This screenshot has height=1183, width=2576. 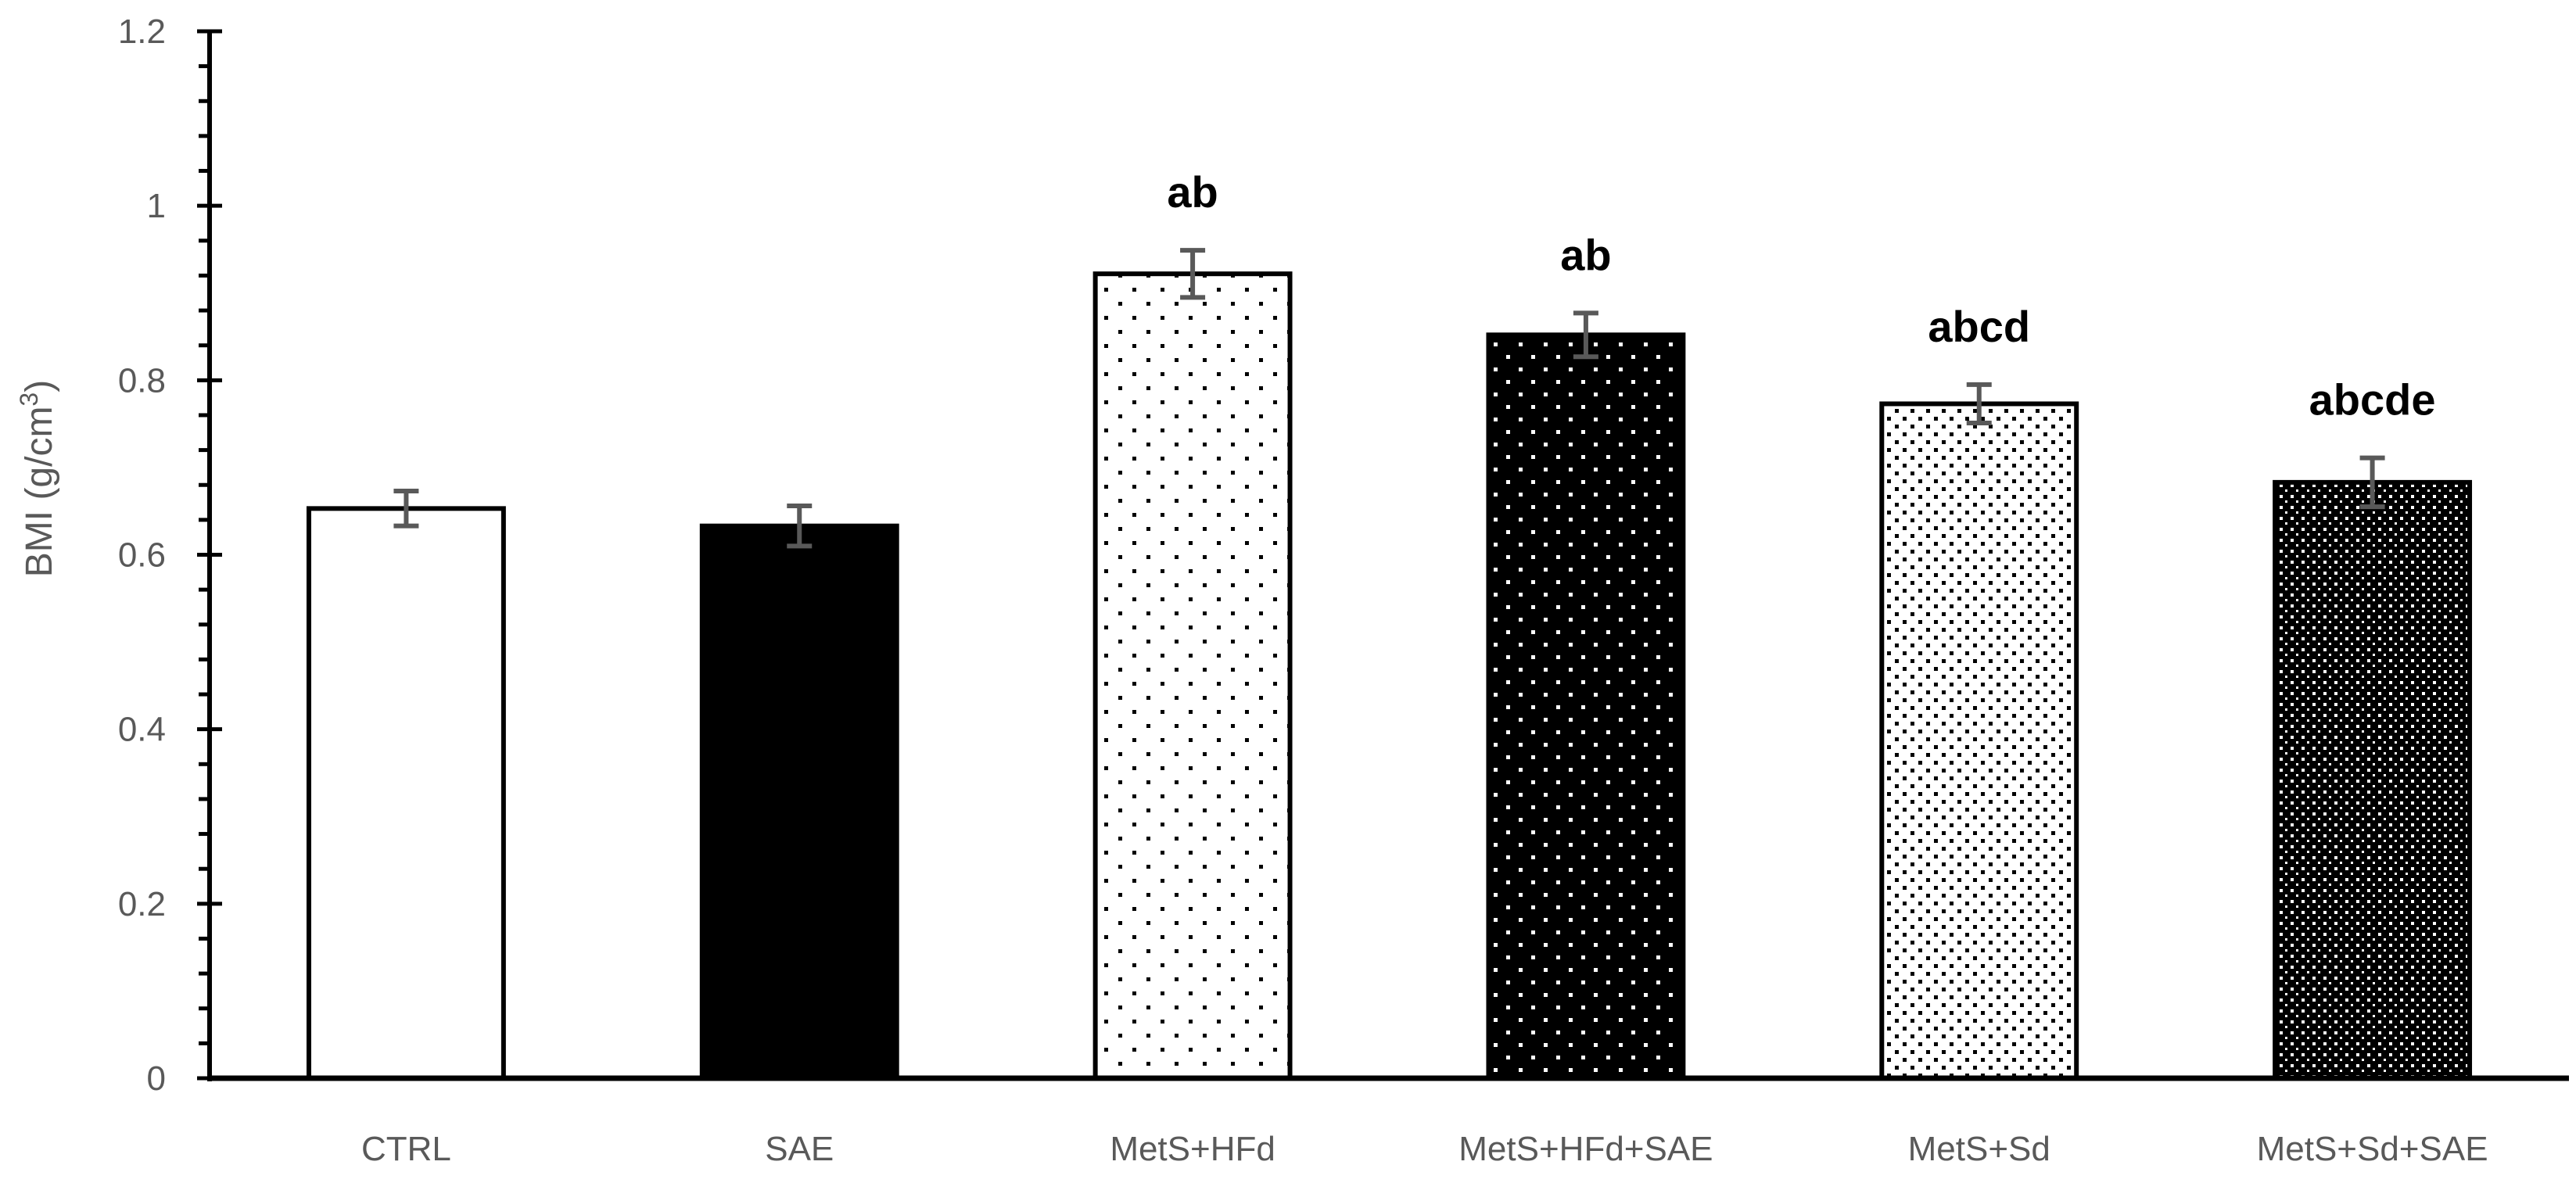 What do you see at coordinates (142, 32) in the screenshot?
I see `y-tick-label: 1.2` at bounding box center [142, 32].